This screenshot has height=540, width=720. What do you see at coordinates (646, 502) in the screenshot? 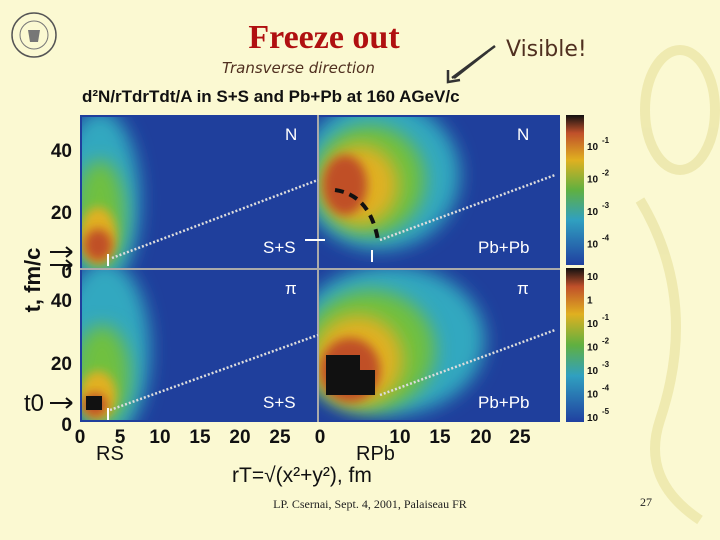
I see `page-number: 27` at bounding box center [646, 502].